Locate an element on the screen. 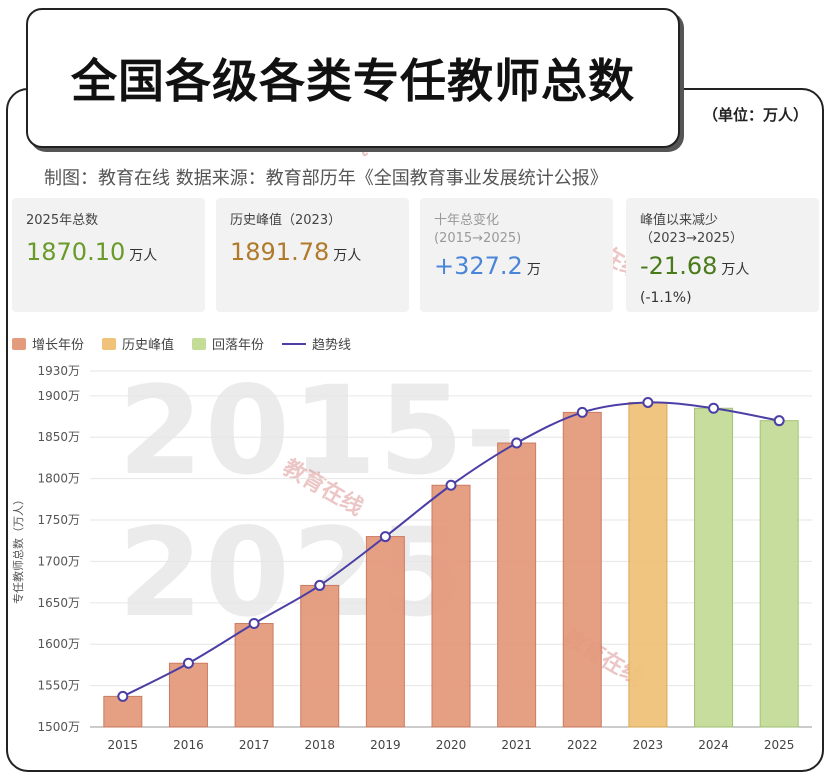 The height and width of the screenshot is (778, 830). x-tick-label: 2023 is located at coordinates (648, 745).